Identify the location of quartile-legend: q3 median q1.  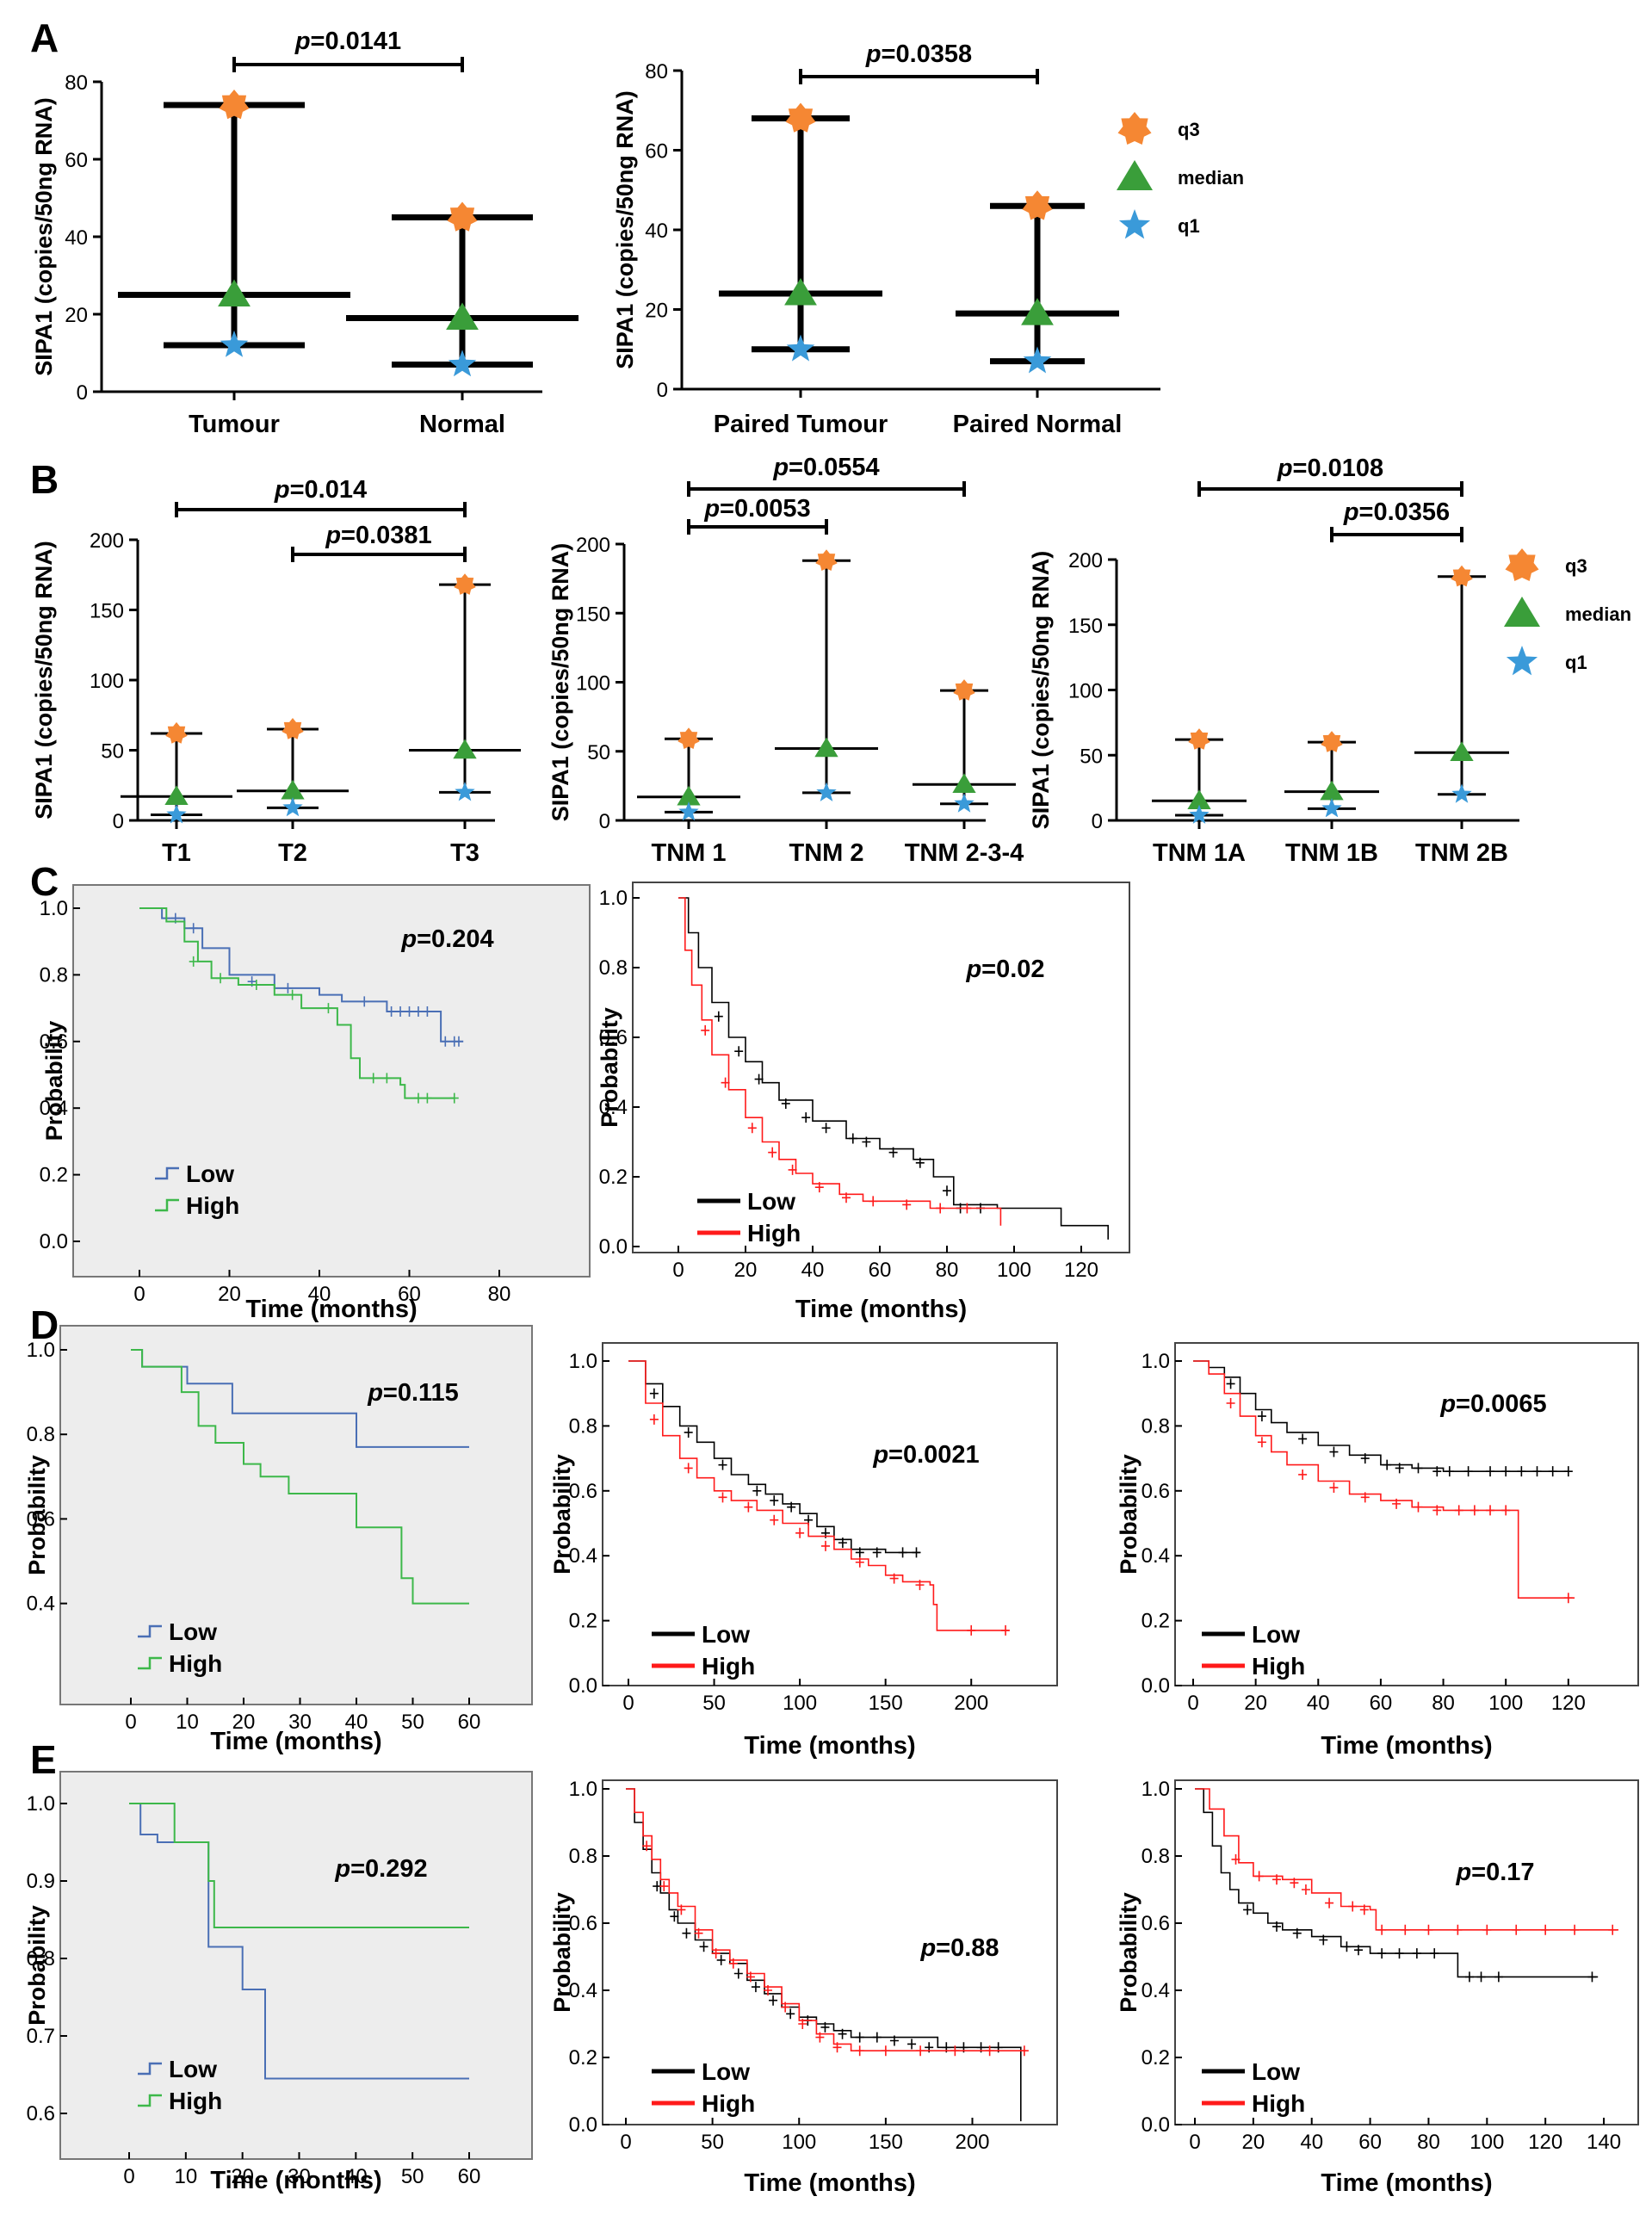
(1567, 612).